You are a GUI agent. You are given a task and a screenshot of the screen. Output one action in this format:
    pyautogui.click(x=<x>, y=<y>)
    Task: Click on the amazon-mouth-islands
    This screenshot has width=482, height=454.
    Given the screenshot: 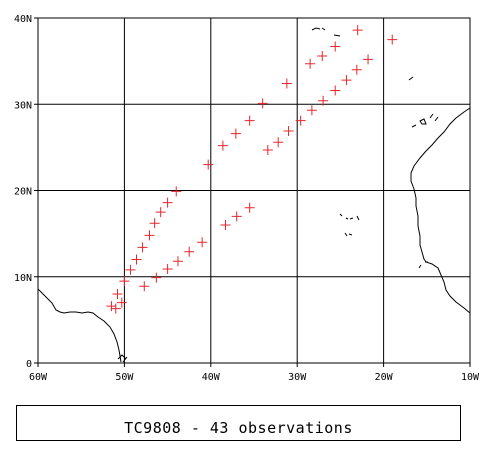 What is the action you would take?
    pyautogui.click(x=122, y=358)
    